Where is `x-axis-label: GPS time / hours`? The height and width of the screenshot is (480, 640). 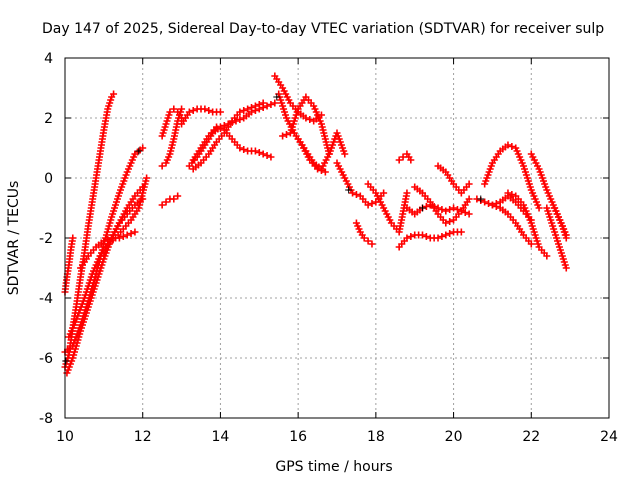 x-axis-label: GPS time / hours is located at coordinates (333, 467).